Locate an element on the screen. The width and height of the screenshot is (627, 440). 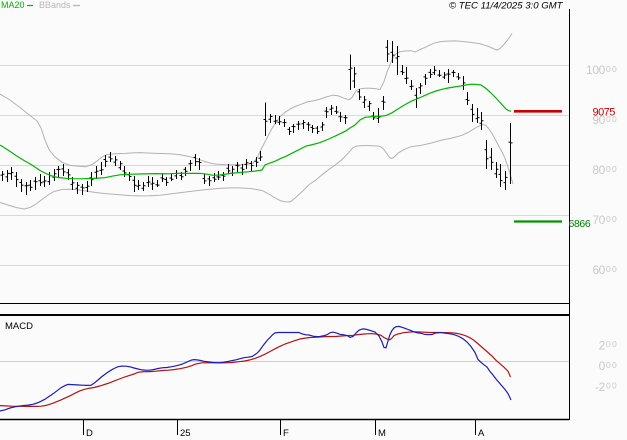
svg-text: -2 is located at coordinates (600, 387).